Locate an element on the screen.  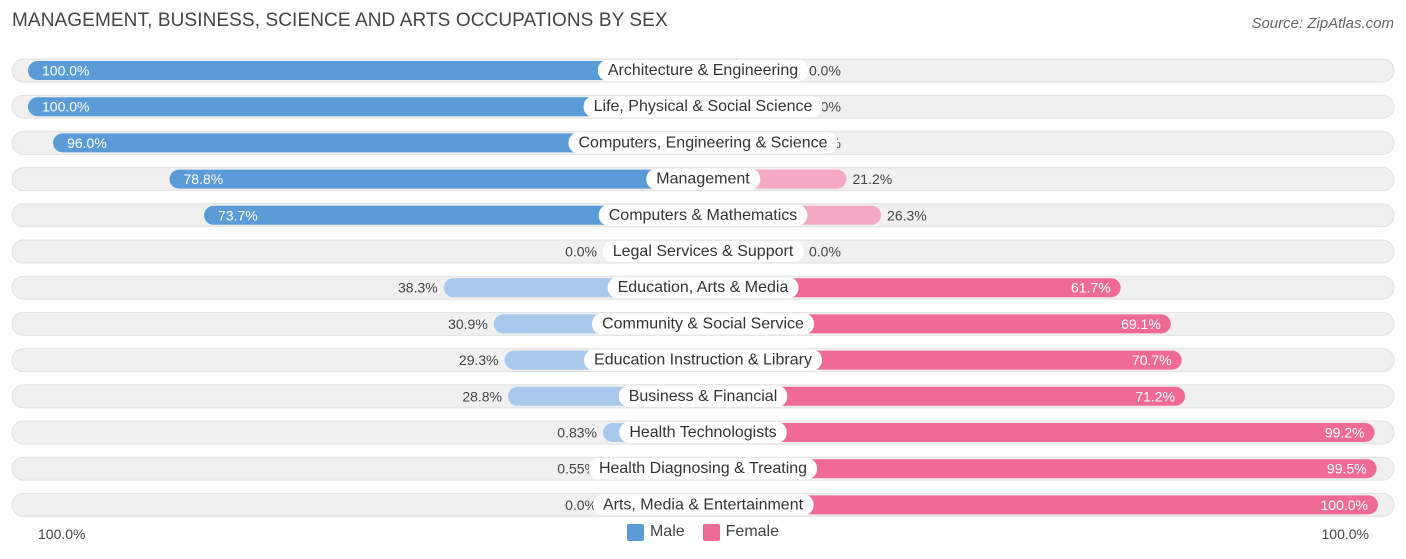
female-value-label: 99.2% is located at coordinates (1345, 433).